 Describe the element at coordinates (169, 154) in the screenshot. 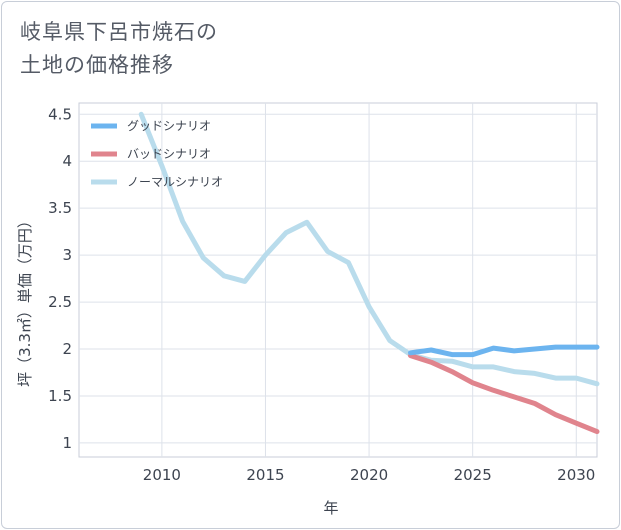

I see `legend-label: バッドシナリオ` at that location.